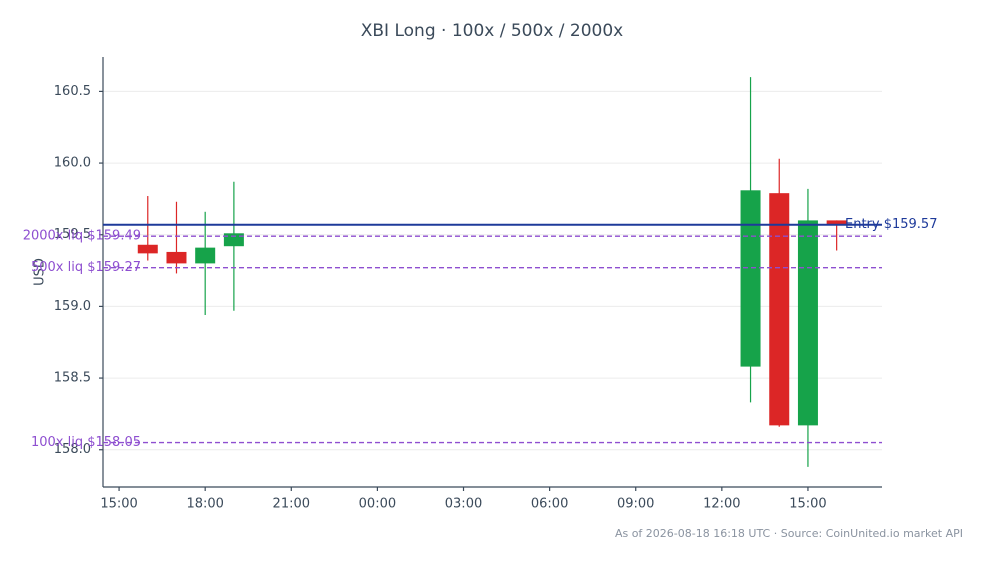 This screenshot has width=987, height=564. Describe the element at coordinates (204, 504) in the screenshot. I see `x-tick-label: 18:00` at that location.